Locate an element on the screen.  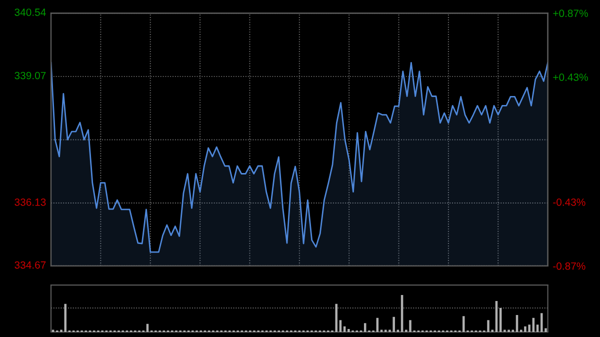
y2-tick-label: +0.87% is located at coordinates (570, 14).